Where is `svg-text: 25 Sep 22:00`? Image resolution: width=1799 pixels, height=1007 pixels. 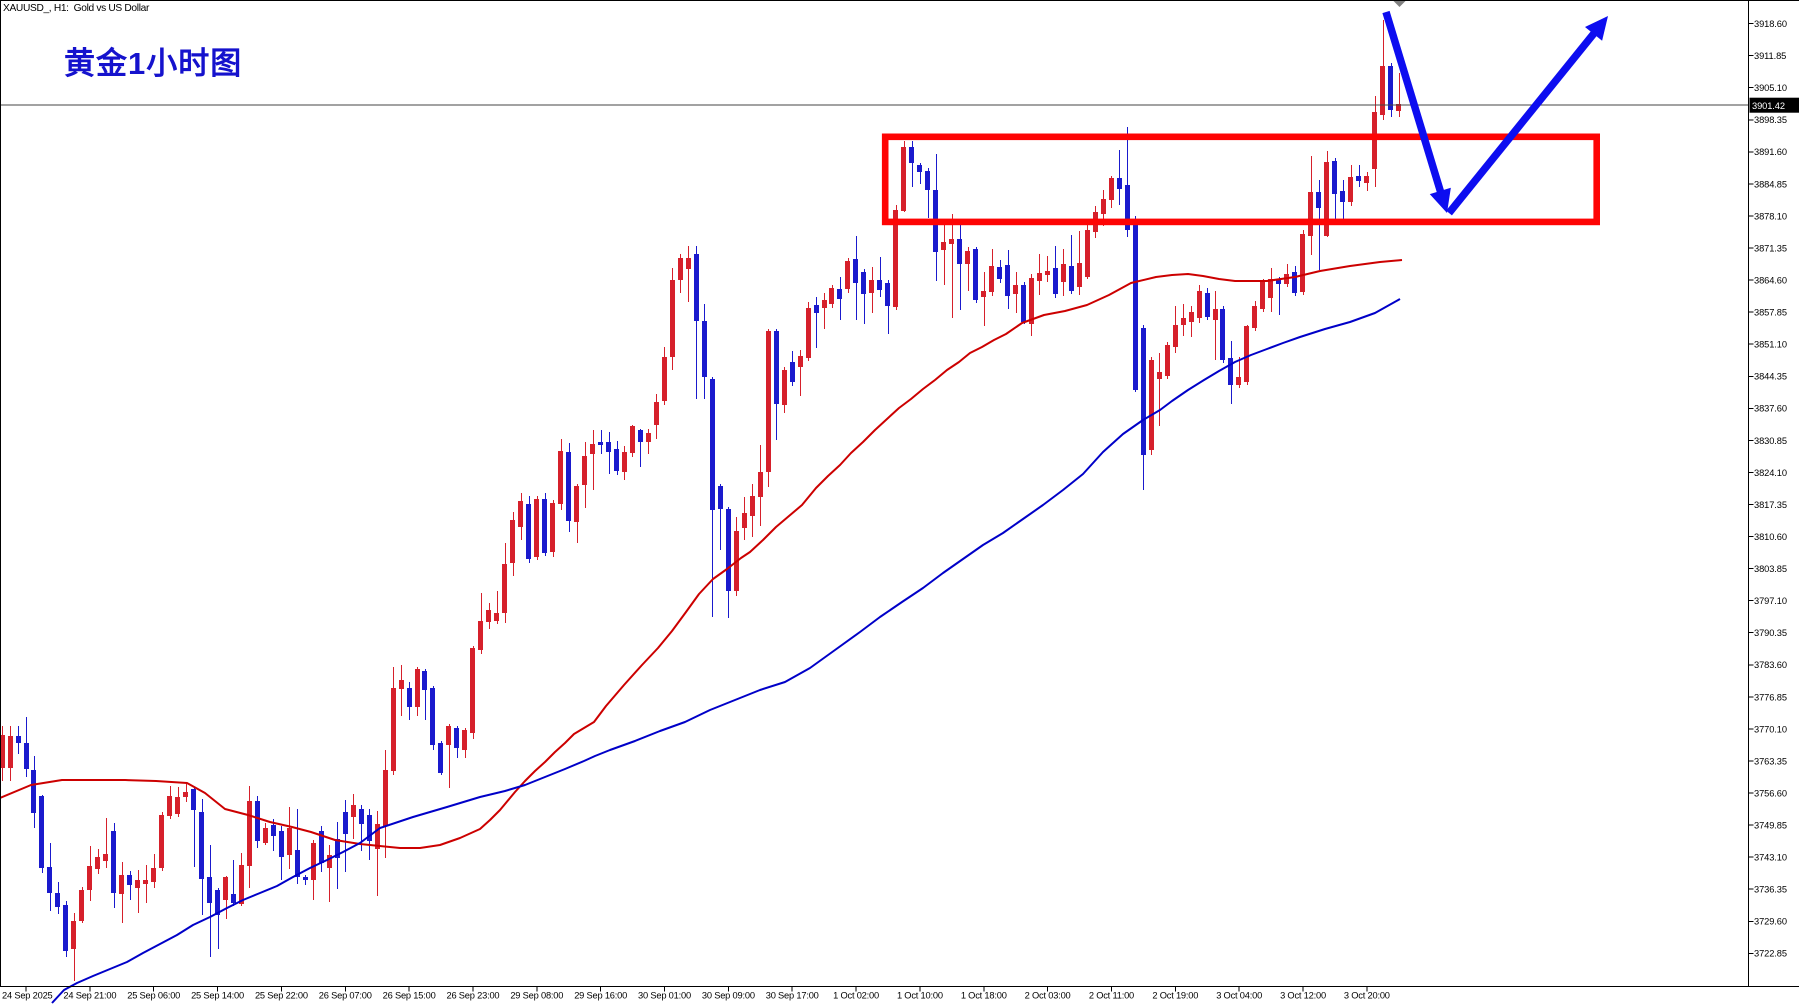 svg-text: 25 Sep 22:00 is located at coordinates (281, 996).